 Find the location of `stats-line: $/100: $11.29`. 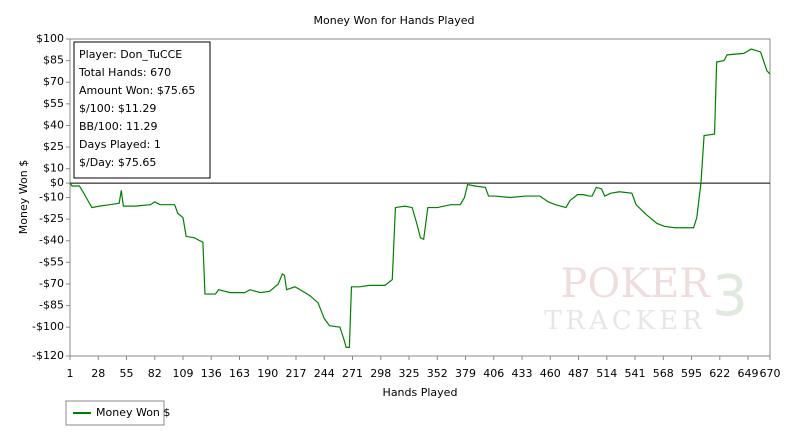

stats-line: $/100: $11.29 is located at coordinates (117, 108).